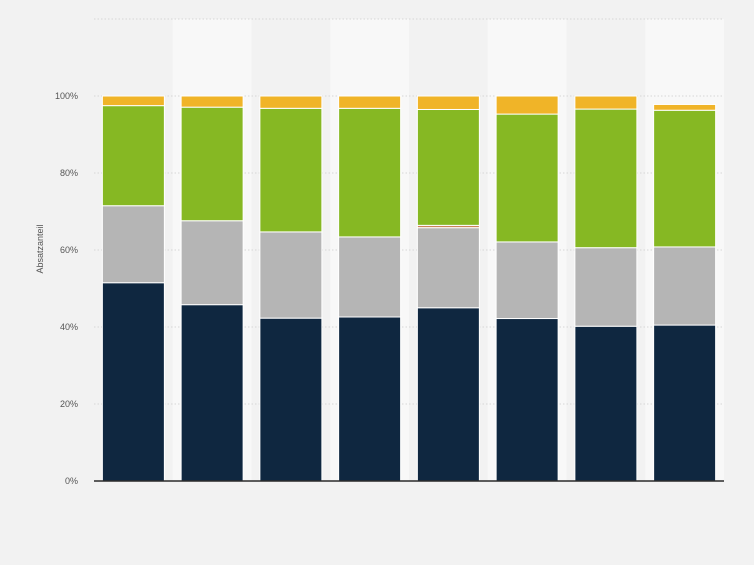 The height and width of the screenshot is (565, 754). Describe the element at coordinates (69, 327) in the screenshot. I see `y-tick-label: 40%` at that location.